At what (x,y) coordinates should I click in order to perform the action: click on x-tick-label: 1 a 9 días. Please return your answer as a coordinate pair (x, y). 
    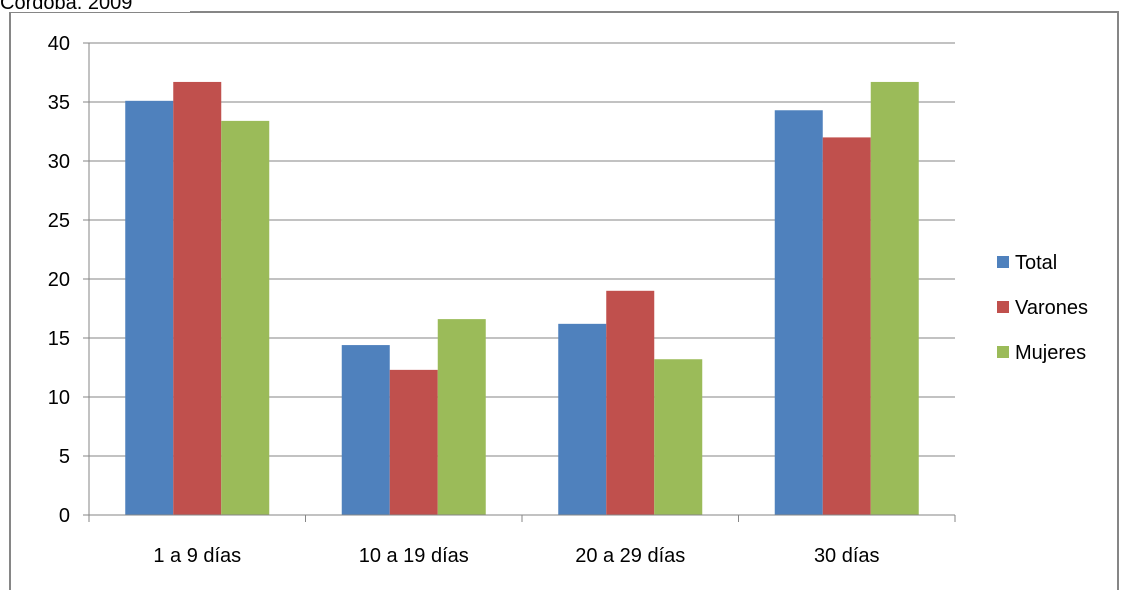
    Looking at the image, I should click on (197, 556).